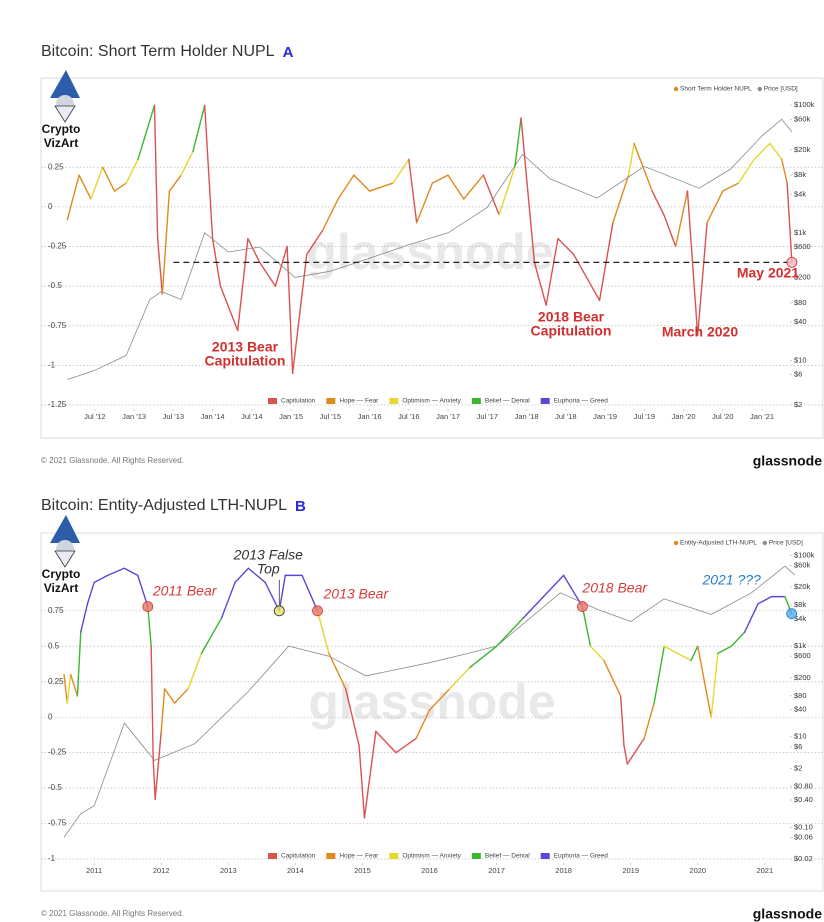 The width and height of the screenshot is (824, 922). I want to click on annotation-text: March 2020, so click(700, 332).